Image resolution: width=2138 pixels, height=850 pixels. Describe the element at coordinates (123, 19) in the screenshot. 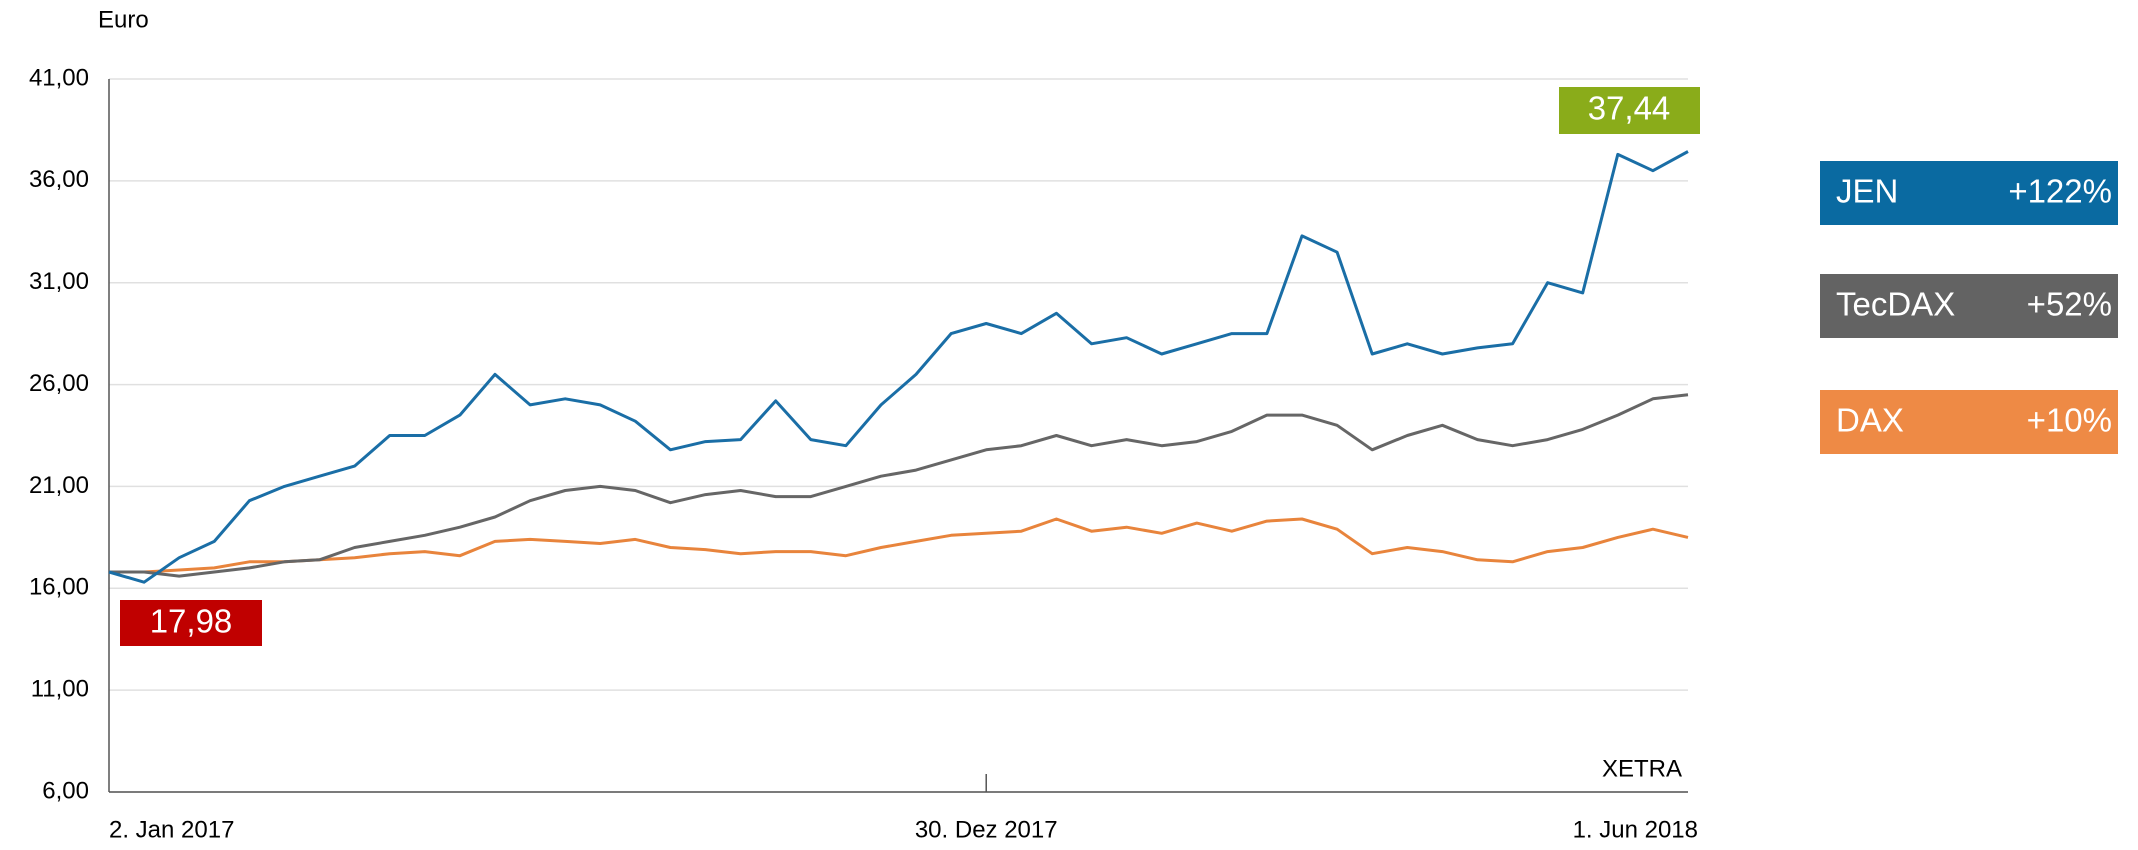

I see `y-axis-label: Euro` at that location.